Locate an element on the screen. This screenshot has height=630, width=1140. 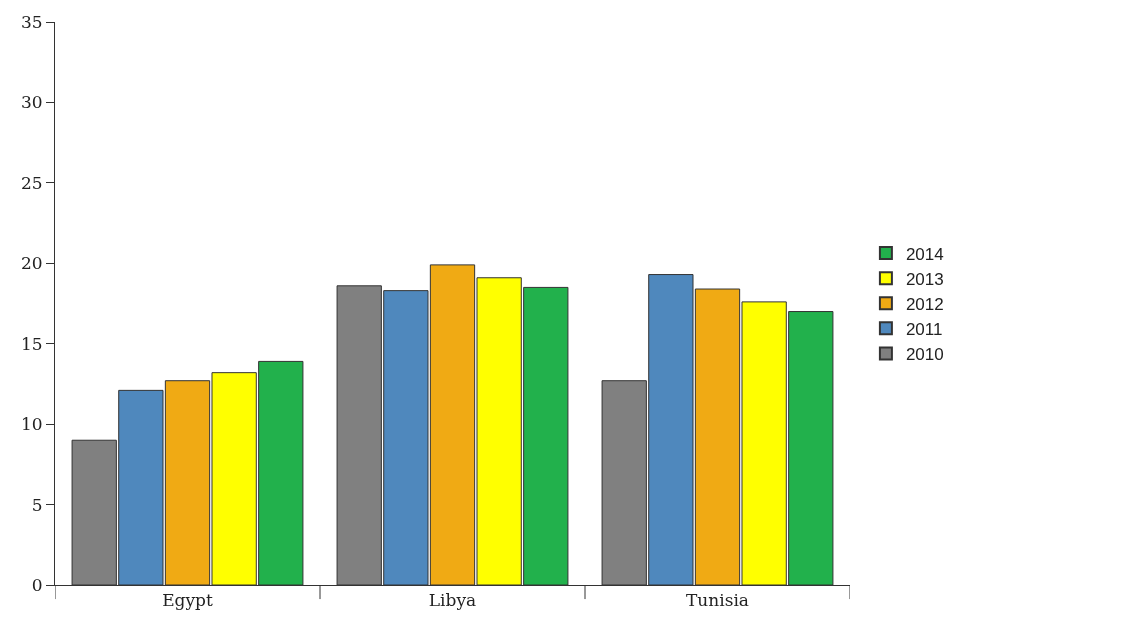
y-tick-label: 15 is located at coordinates (31, 343).